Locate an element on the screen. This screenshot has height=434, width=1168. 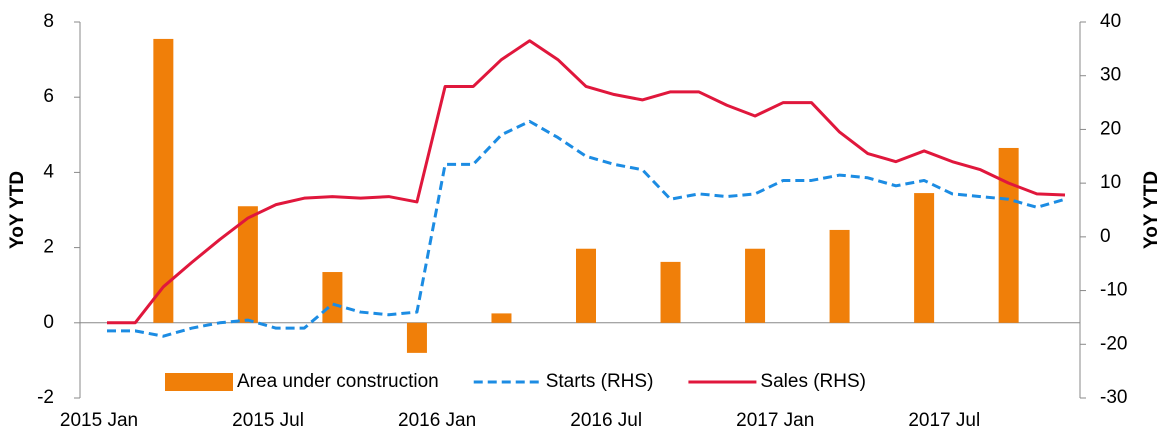
y-tick-label: 6 is located at coordinates (48, 96).